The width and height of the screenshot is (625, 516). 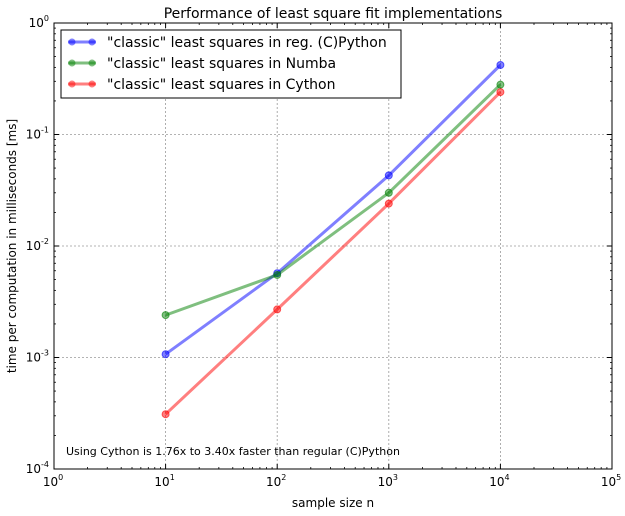 What do you see at coordinates (221, 85) in the screenshot?
I see `legend-label: "classic" least squares in Cython` at bounding box center [221, 85].